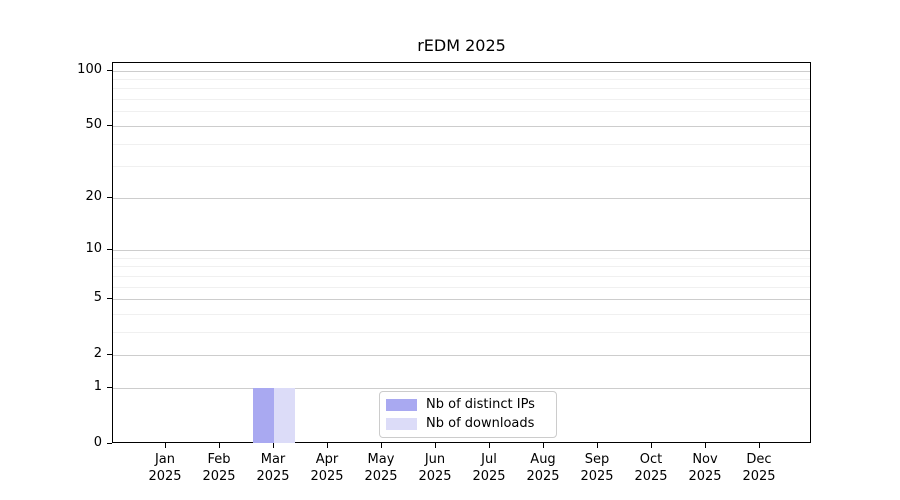 The image size is (900, 500). I want to click on bar-nb-of-distinct-ips-mar, so click(263, 415).